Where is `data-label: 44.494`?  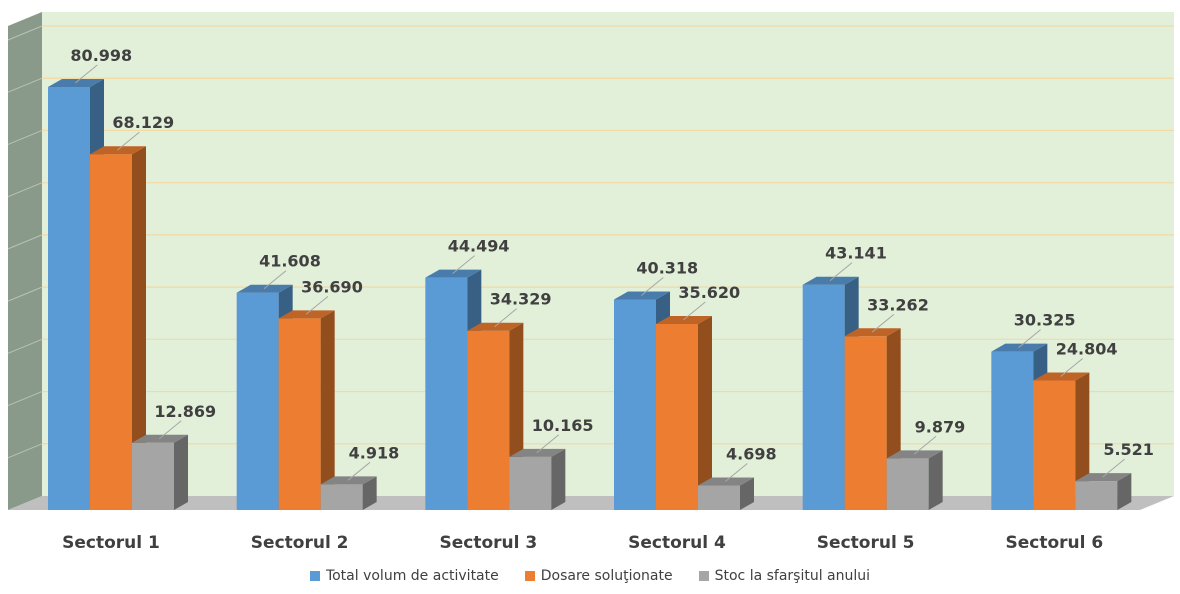 data-label: 44.494 is located at coordinates (479, 246).